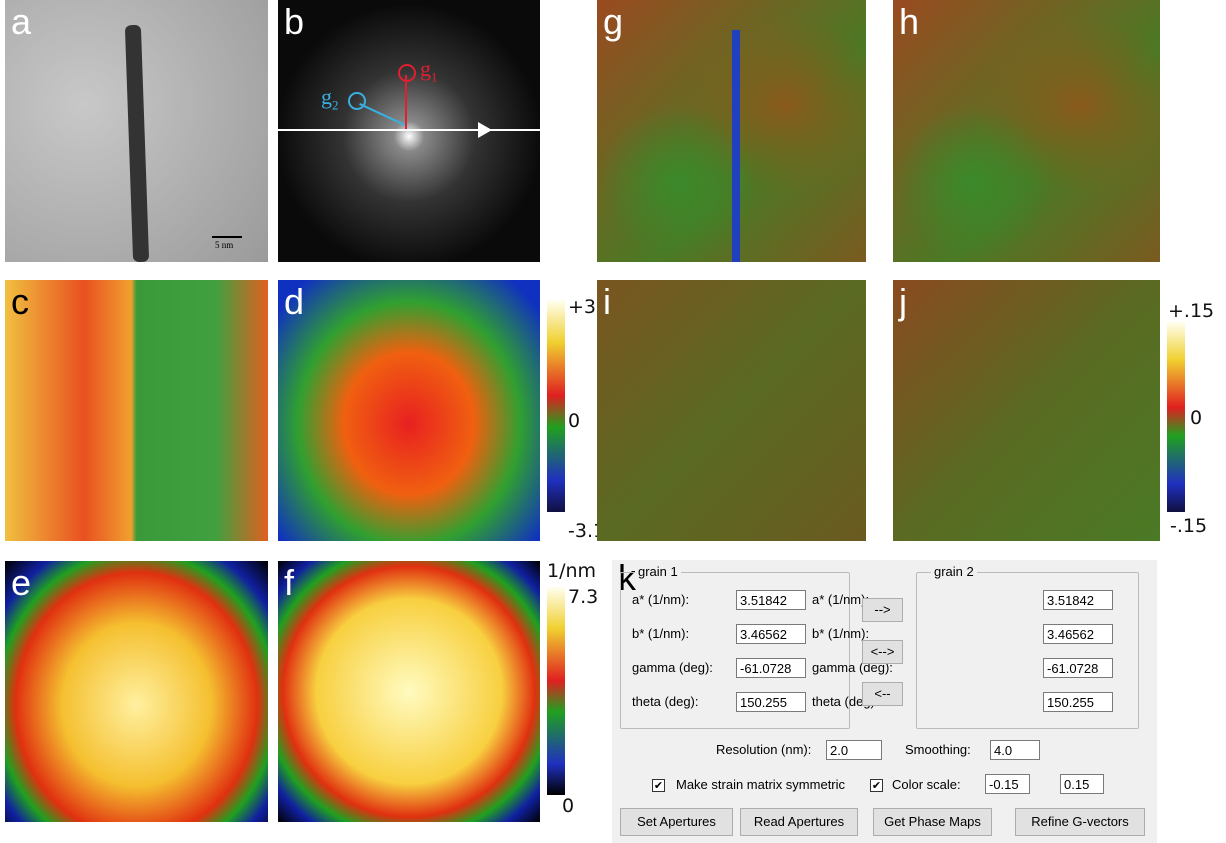 This screenshot has height=843, width=1226. What do you see at coordinates (954, 571) in the screenshot?
I see `group-title: grain 2` at bounding box center [954, 571].